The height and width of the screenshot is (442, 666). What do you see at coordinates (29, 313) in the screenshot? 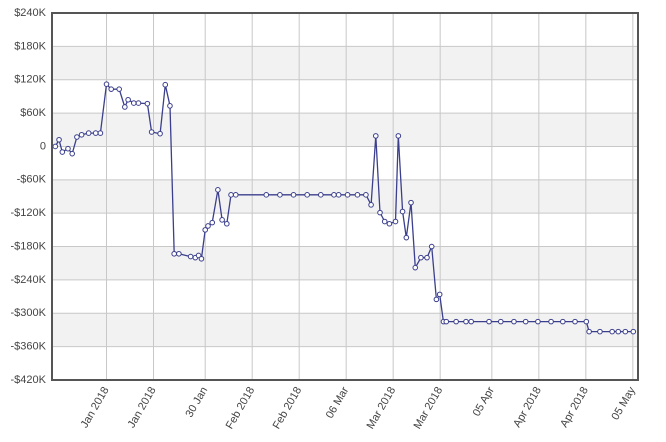
I see `y-tick-label: -$300K` at bounding box center [29, 313].